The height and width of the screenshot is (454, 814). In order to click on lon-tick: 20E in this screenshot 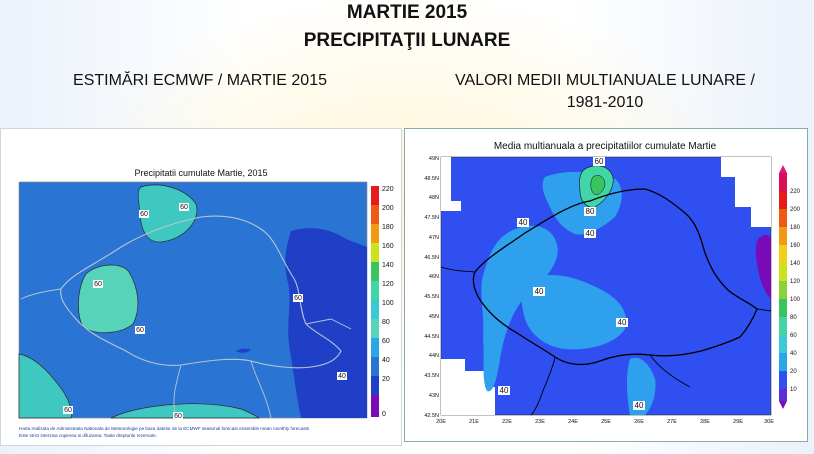, I will do `click(441, 422)`.